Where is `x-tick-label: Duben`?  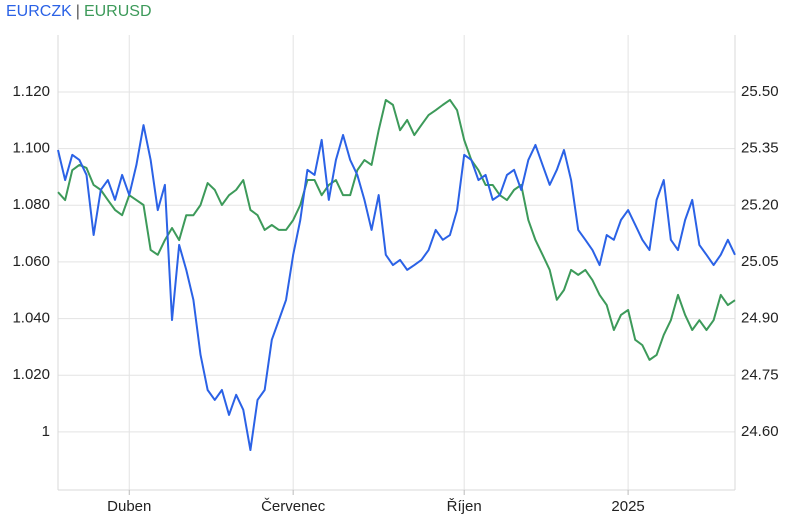
x-tick-label: Duben is located at coordinates (129, 506).